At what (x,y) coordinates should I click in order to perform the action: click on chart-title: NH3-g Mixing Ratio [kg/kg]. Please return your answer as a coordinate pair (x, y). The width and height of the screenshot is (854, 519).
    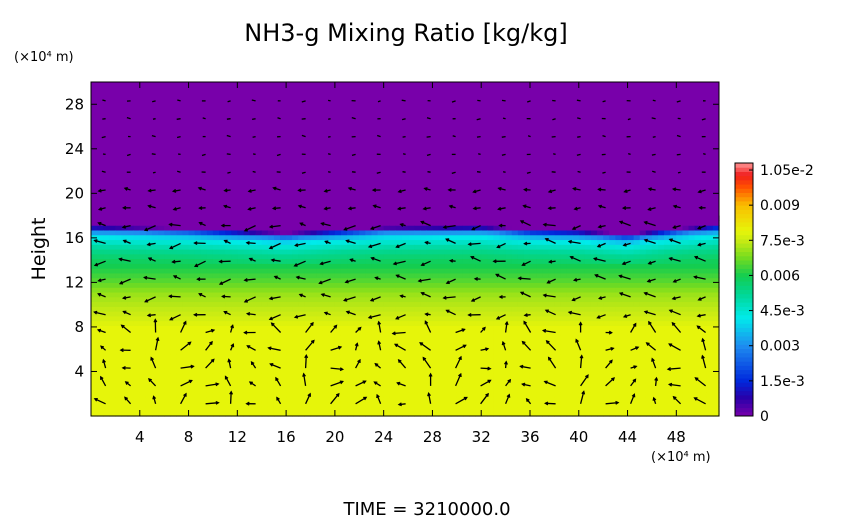
    Looking at the image, I should click on (405, 33).